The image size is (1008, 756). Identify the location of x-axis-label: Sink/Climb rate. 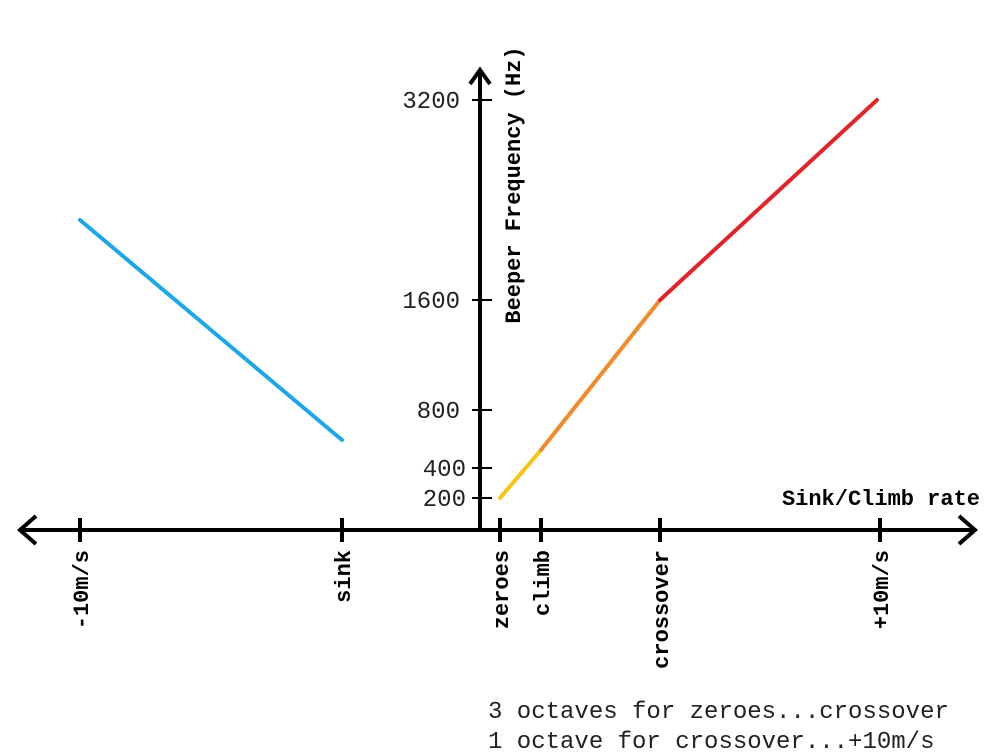
(881, 499).